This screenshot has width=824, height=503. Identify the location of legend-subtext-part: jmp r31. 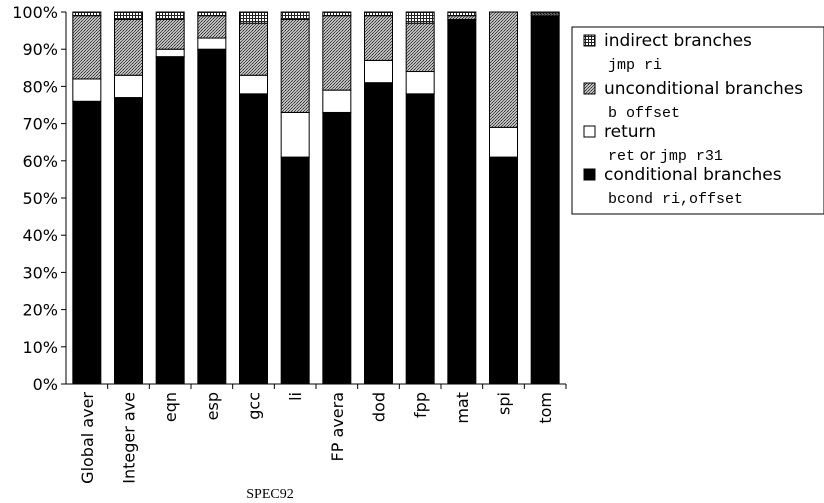
(691, 156).